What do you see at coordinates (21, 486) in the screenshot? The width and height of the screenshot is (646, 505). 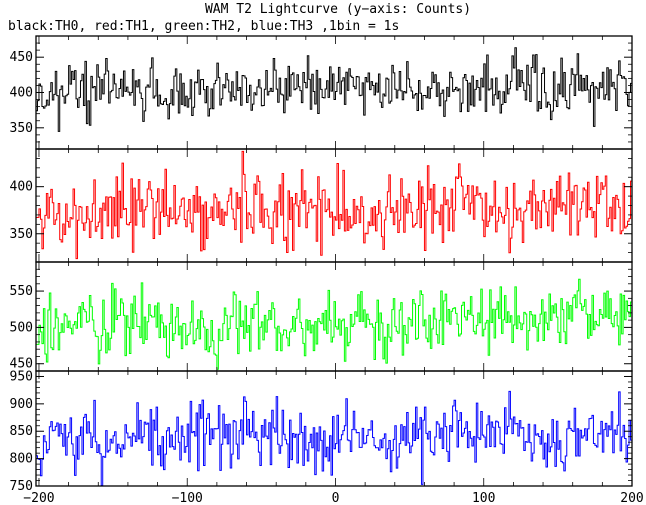 I see `y-tick-label: 750` at bounding box center [21, 486].